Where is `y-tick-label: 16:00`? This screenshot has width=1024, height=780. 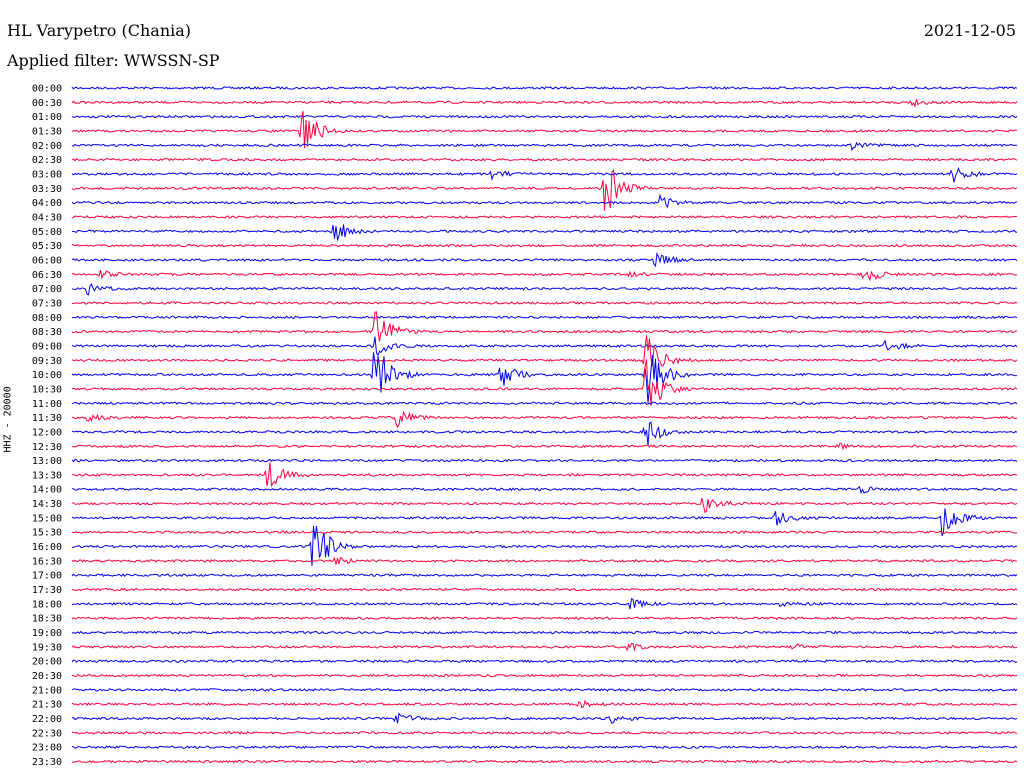 y-tick-label: 16:00 is located at coordinates (47, 547).